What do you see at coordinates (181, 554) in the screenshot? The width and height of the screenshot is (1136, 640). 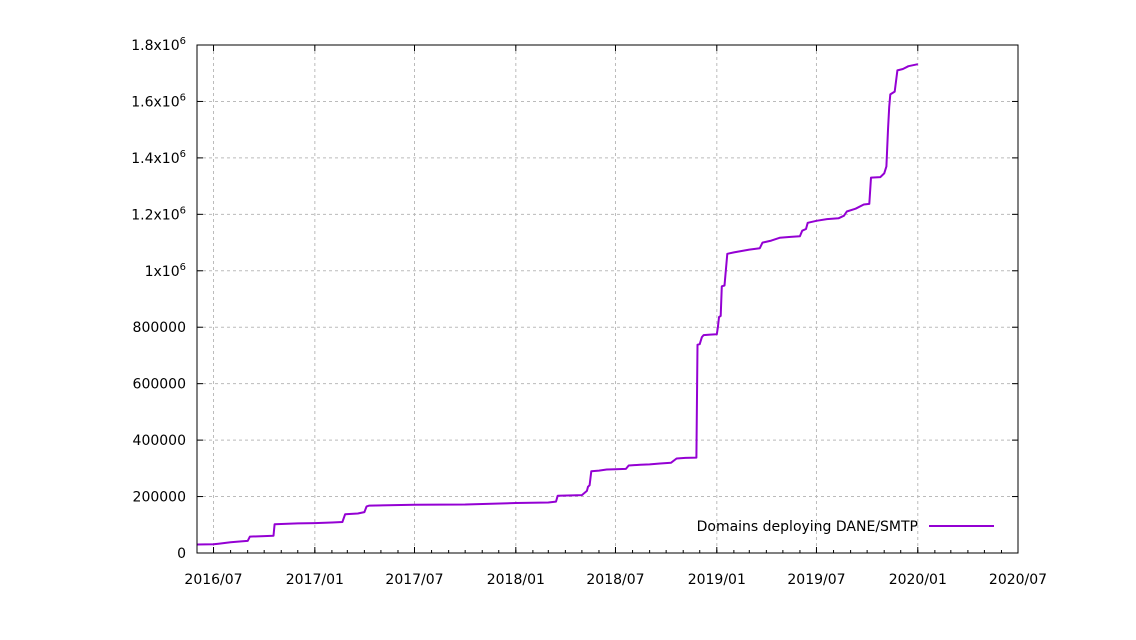 I see `y-tick-label: 0` at bounding box center [181, 554].